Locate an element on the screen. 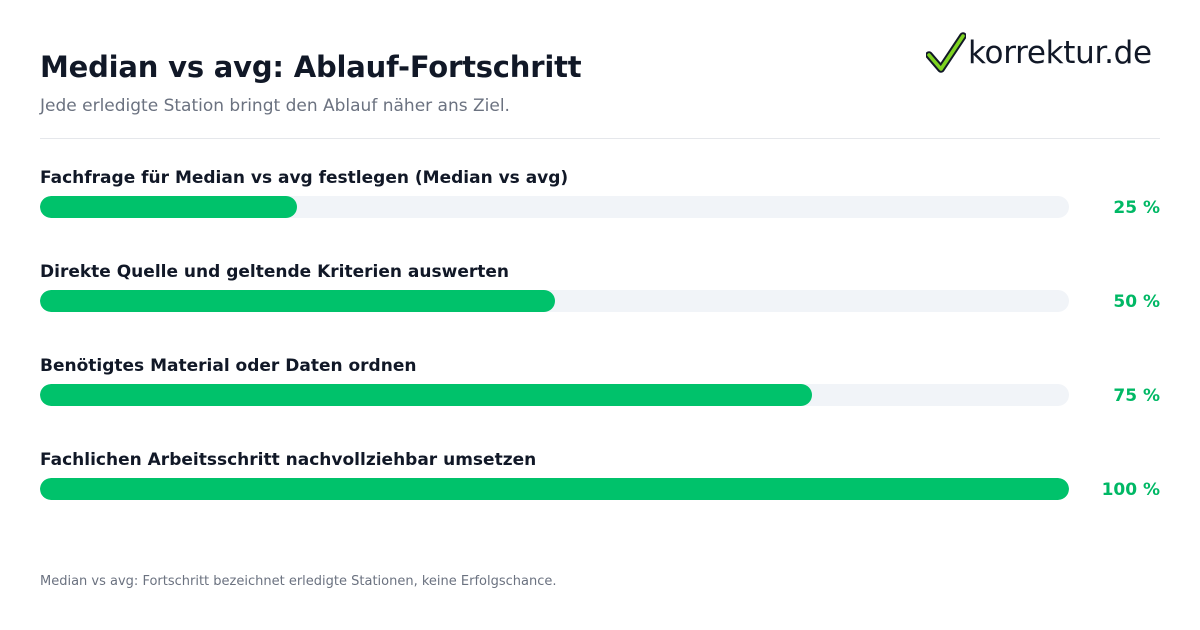 Image resolution: width=1200 pixels, height=630 pixels. percent-value-label: 25 % is located at coordinates (1136, 208).